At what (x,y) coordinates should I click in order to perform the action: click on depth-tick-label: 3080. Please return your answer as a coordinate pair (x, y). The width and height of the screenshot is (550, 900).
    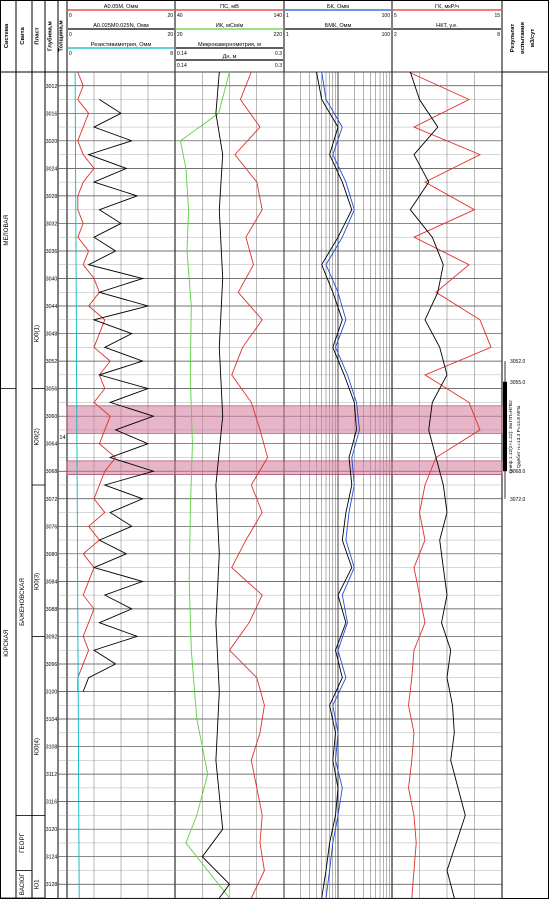
    Looking at the image, I should click on (52, 555).